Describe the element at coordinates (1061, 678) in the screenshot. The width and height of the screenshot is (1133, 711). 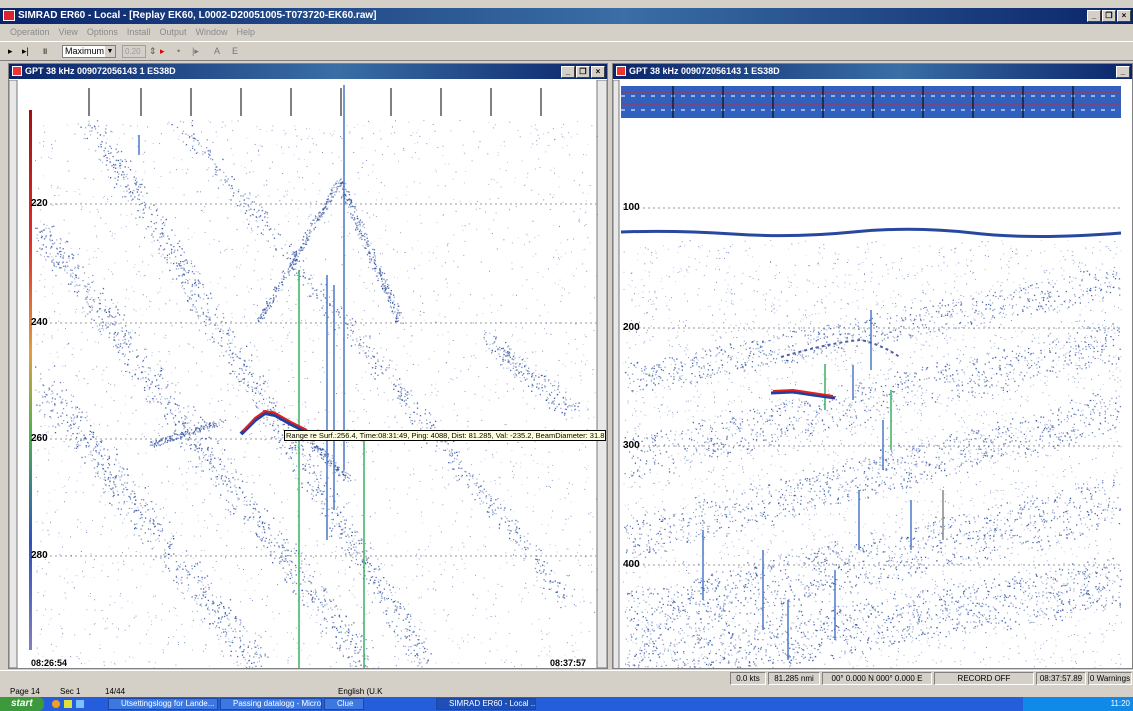
I see `time-readout: 08:37:57.89` at that location.